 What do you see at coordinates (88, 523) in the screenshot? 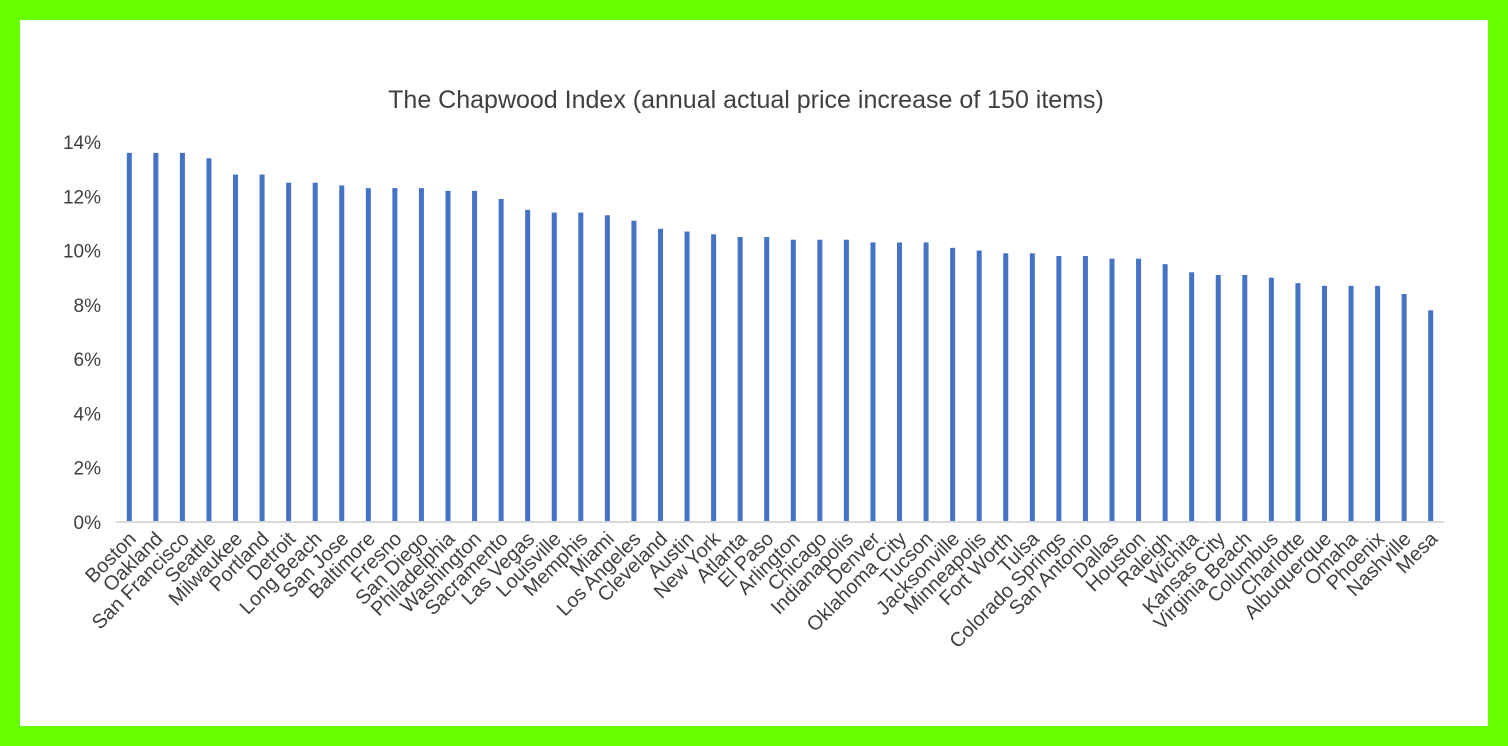
I see `y-tick-label: 0%` at bounding box center [88, 523].